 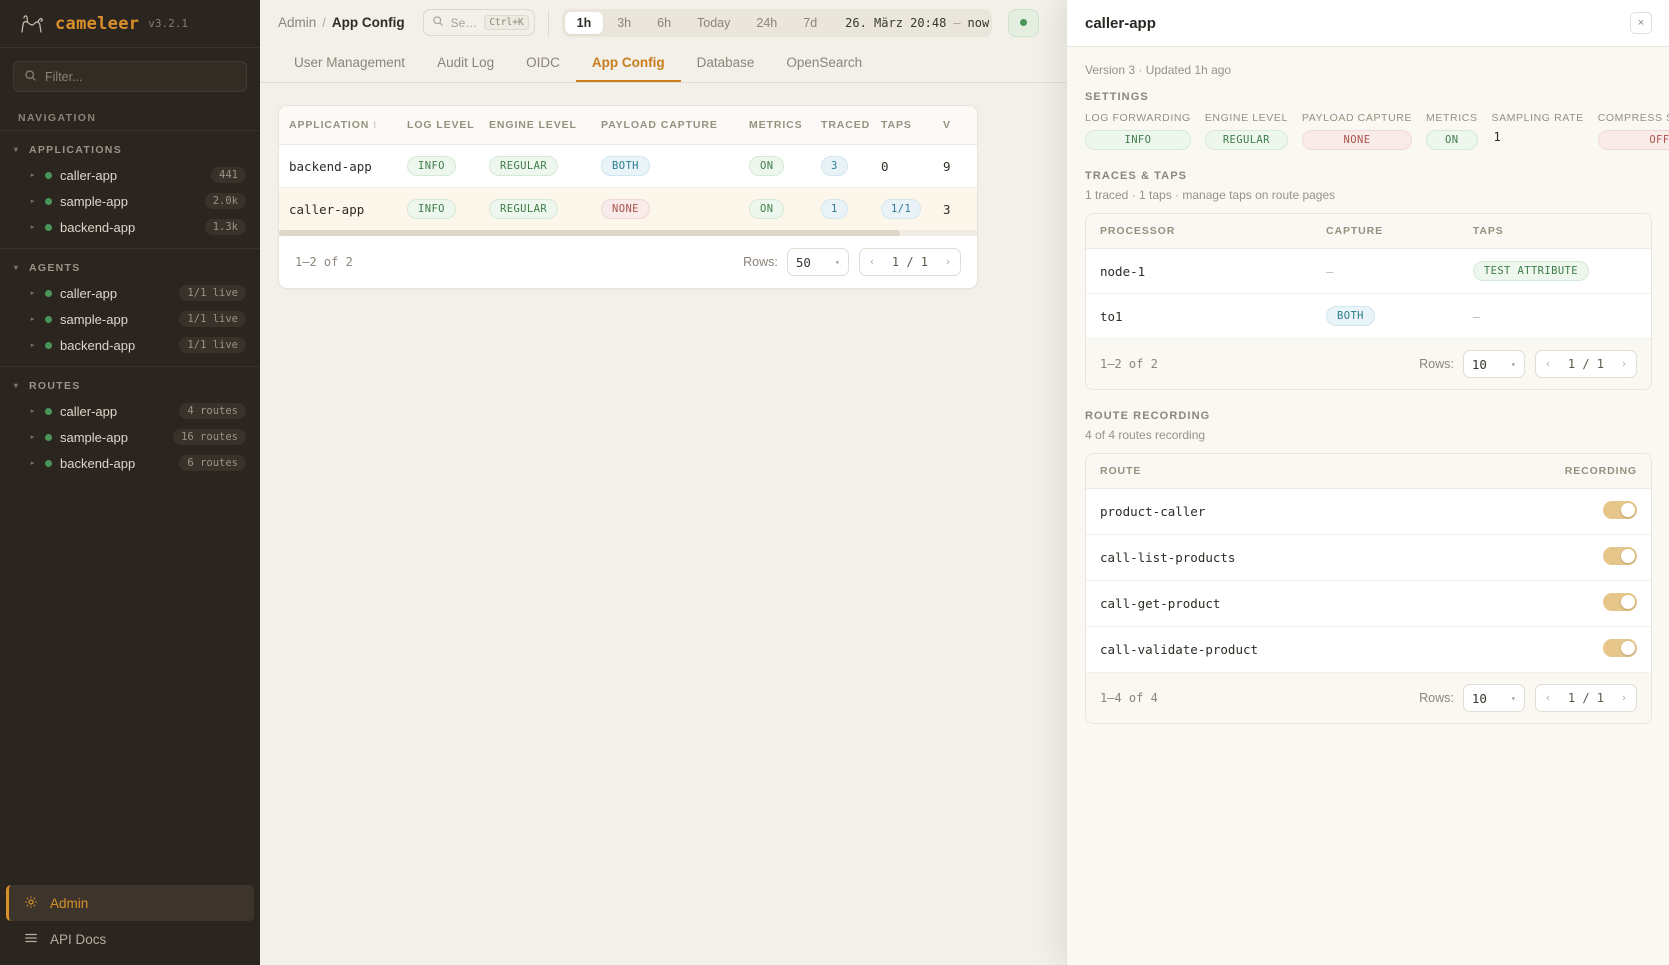 What do you see at coordinates (628, 166) in the screenshot?
I see `table-row: backend-app INFO REGULAR BOTH ON 3 0 9` at bounding box center [628, 166].